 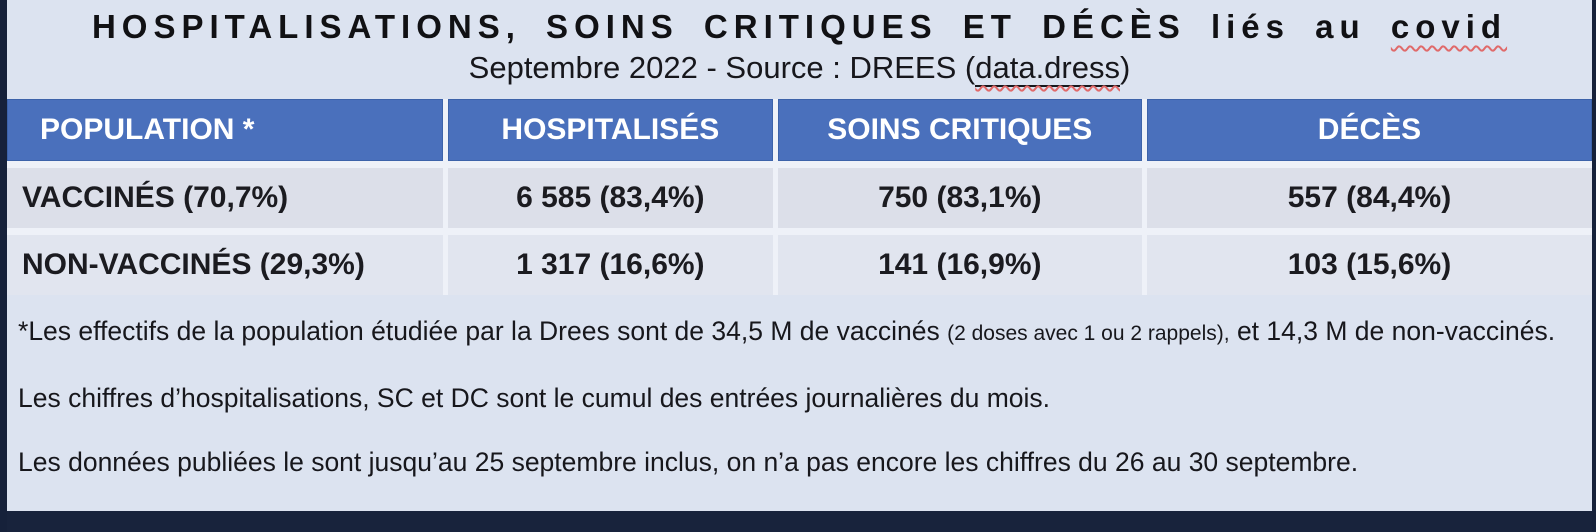 I want to click on cell-soins-critiques-non-vaccines: 141 (16,9%), so click(x=959, y=265).